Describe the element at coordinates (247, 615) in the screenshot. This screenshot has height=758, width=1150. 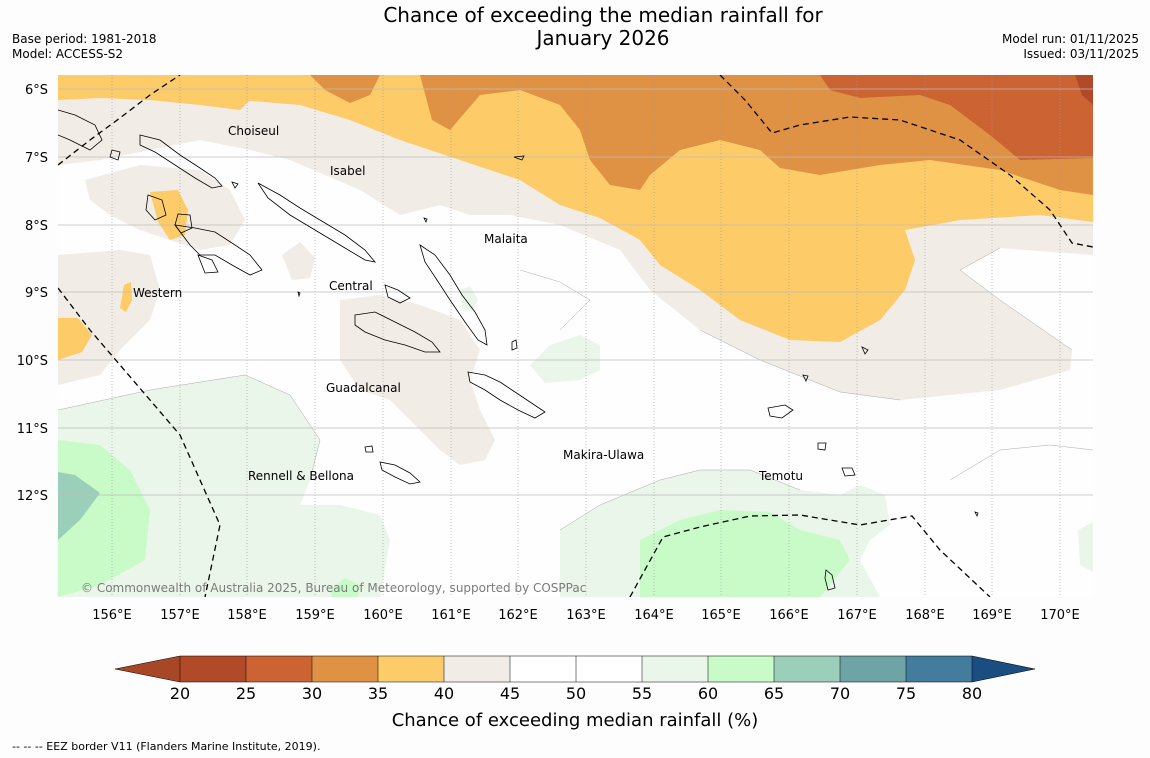
I see `lon-label: 158°E` at that location.